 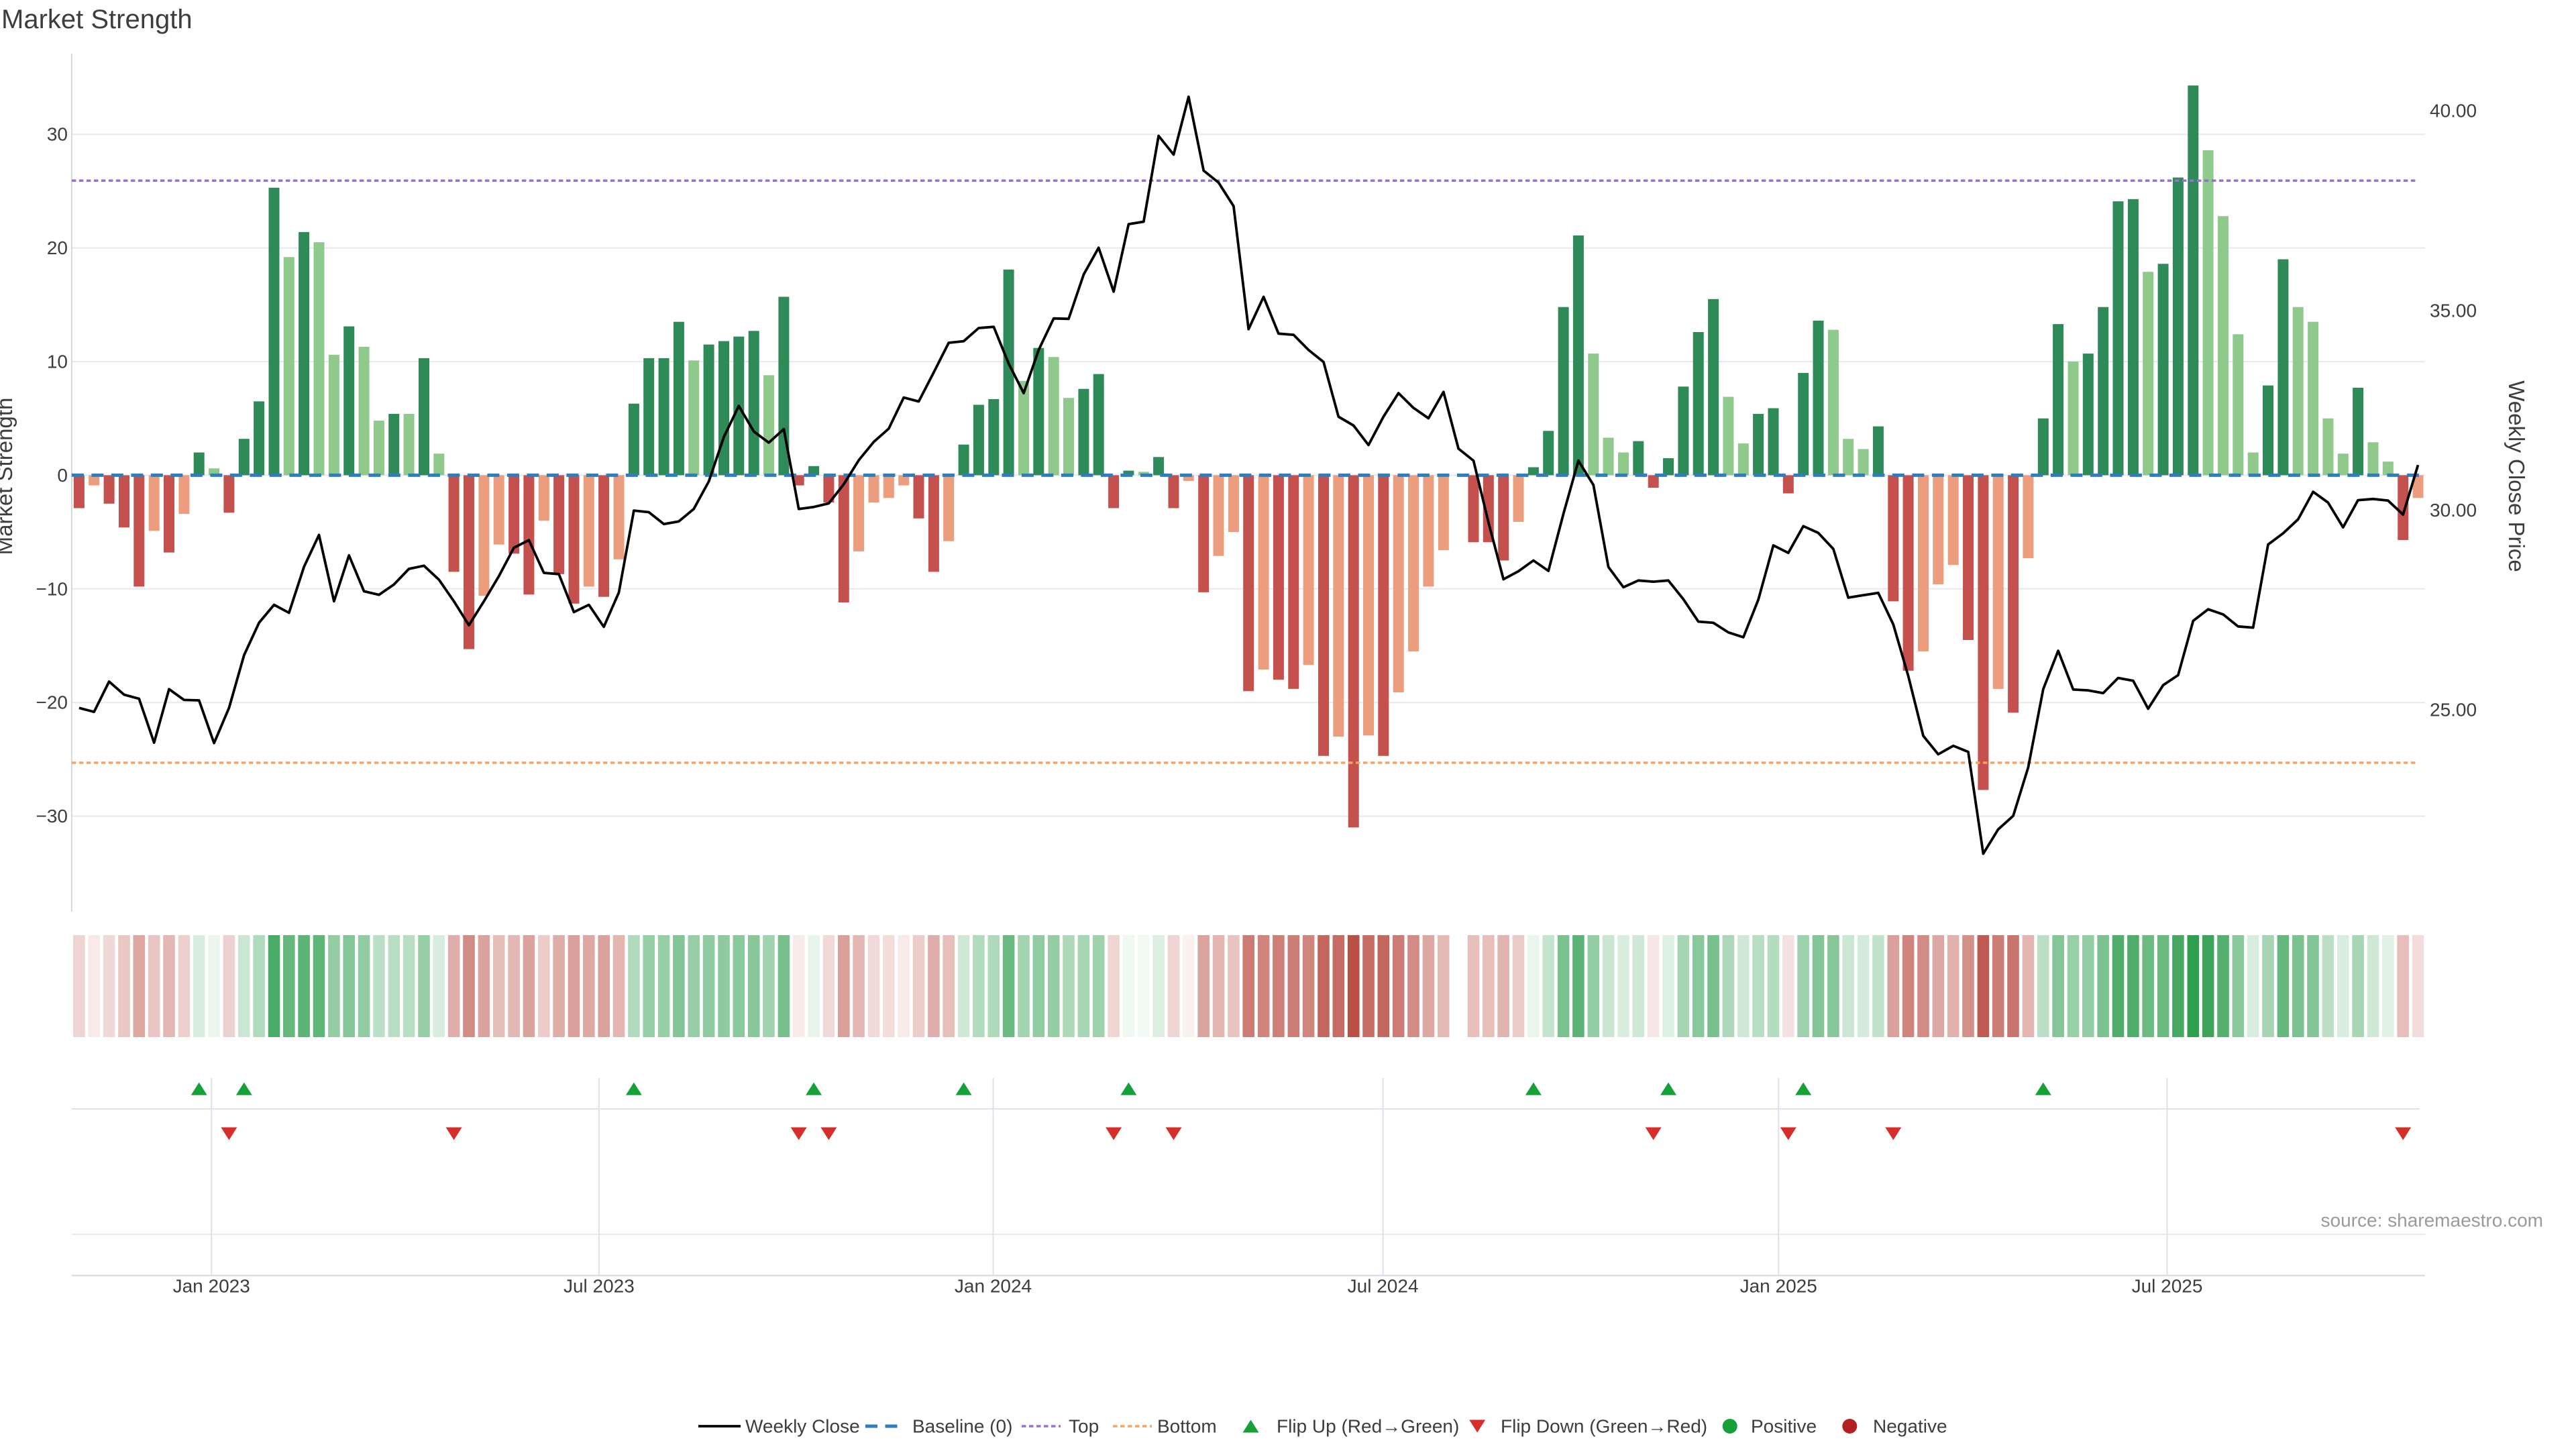 I want to click on svg-text: Jan 2023, so click(x=211, y=1286).